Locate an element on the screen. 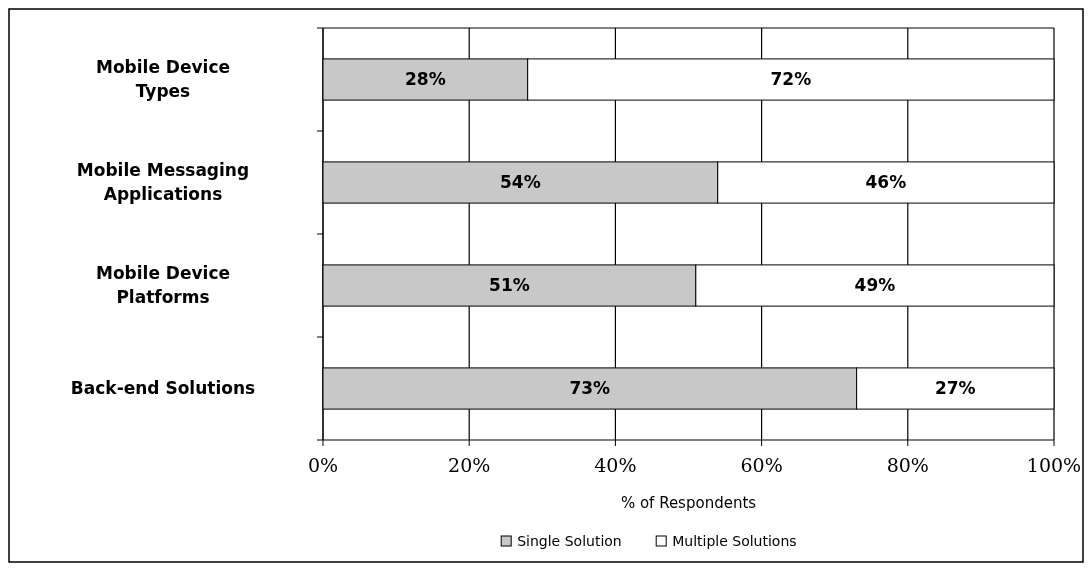 This screenshot has height=571, width=1092. y-tick-label: Mobile Messaging Applications is located at coordinates (163, 182).